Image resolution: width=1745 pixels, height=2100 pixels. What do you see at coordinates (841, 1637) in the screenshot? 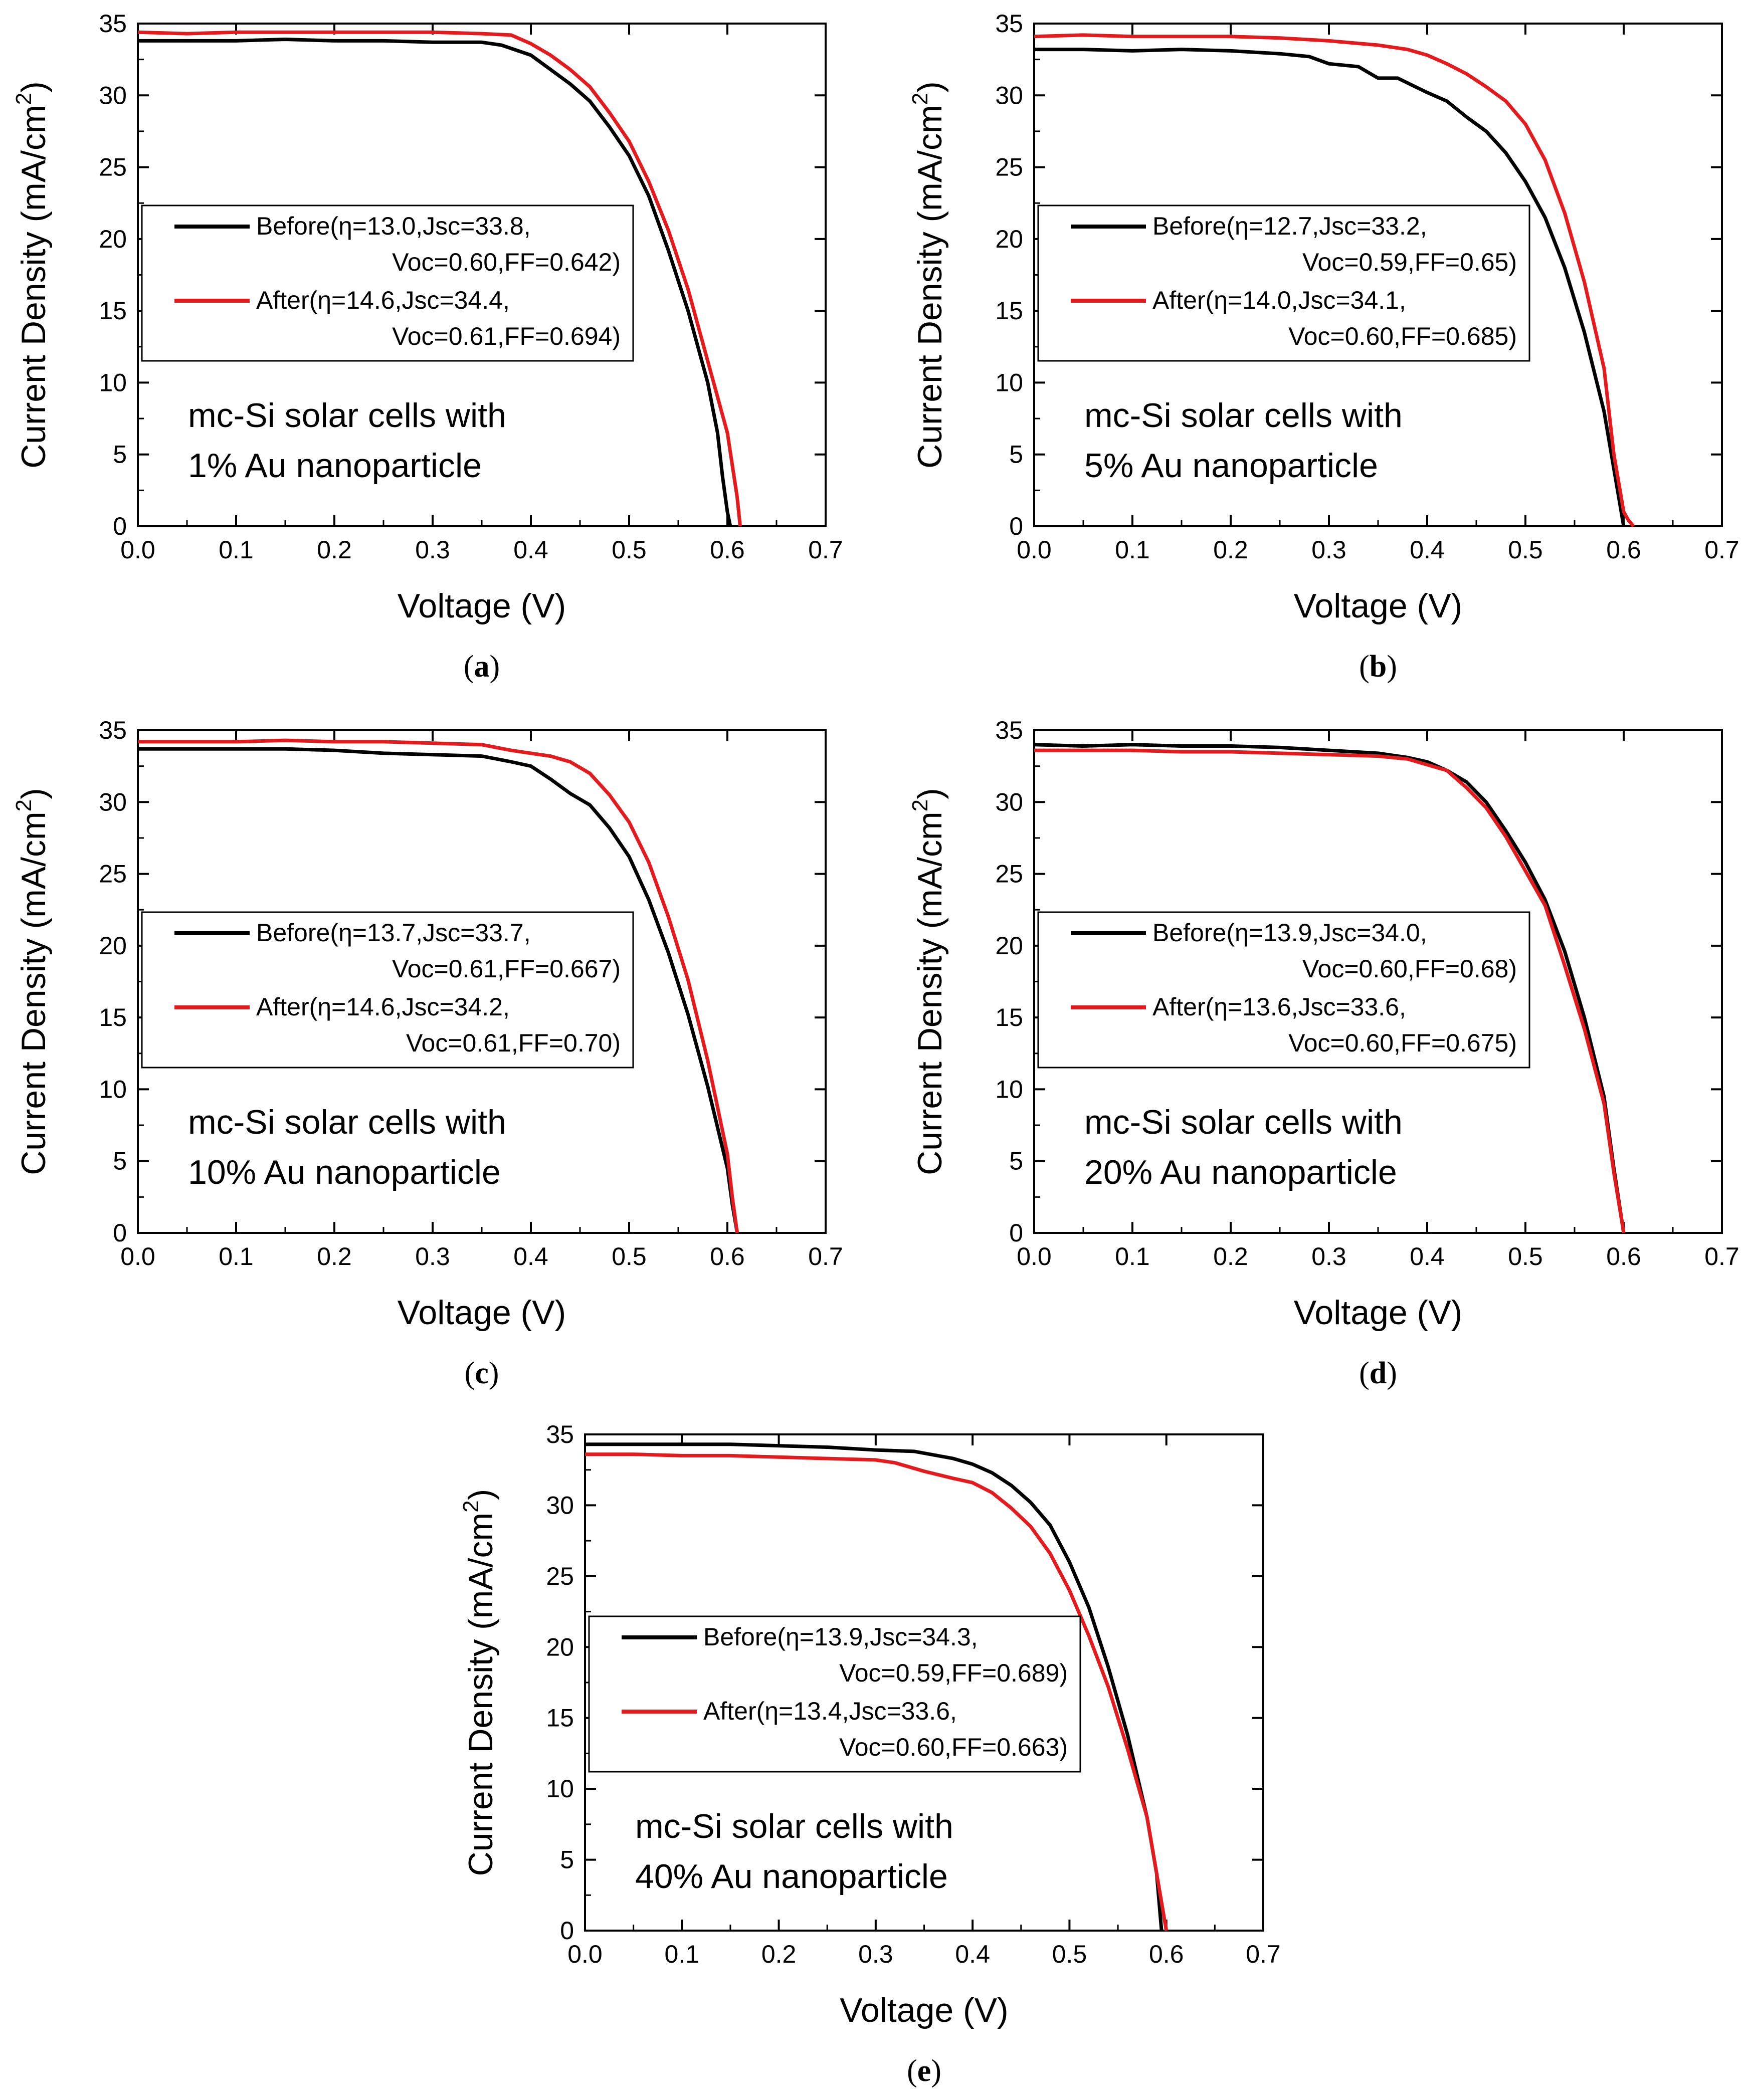
I see `legend-entry-line1: Before(η=13.9,Jsc=34.3,` at bounding box center [841, 1637].